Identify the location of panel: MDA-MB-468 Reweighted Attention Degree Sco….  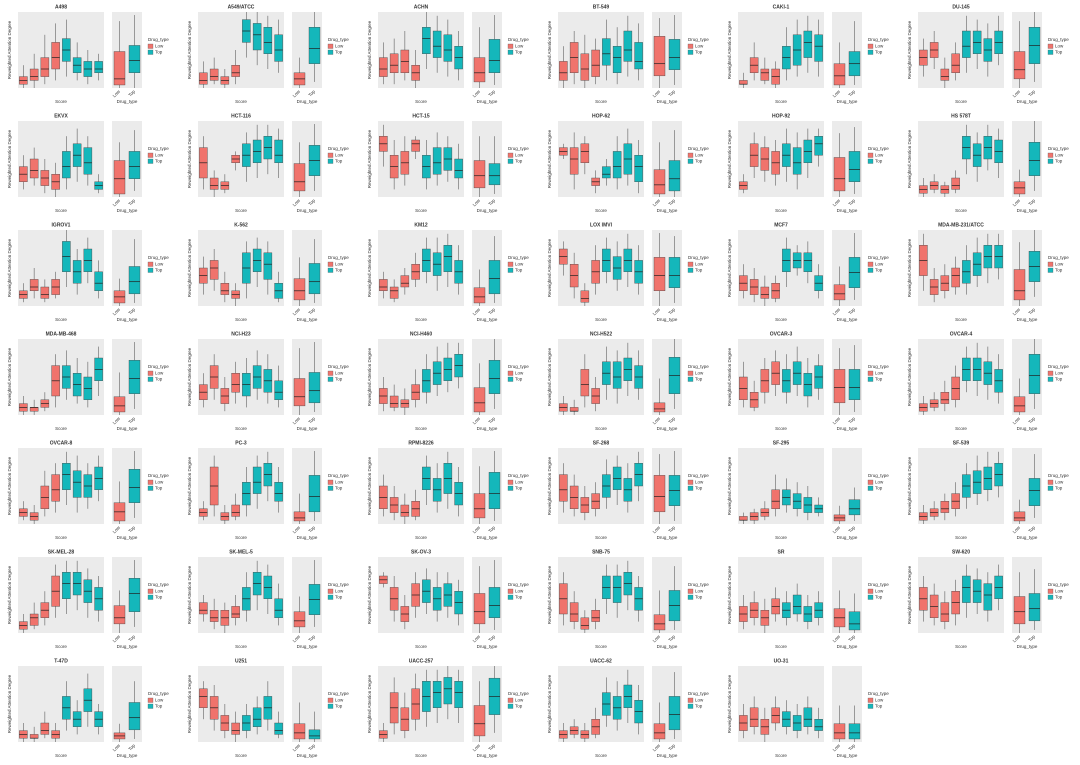
(88, 381).